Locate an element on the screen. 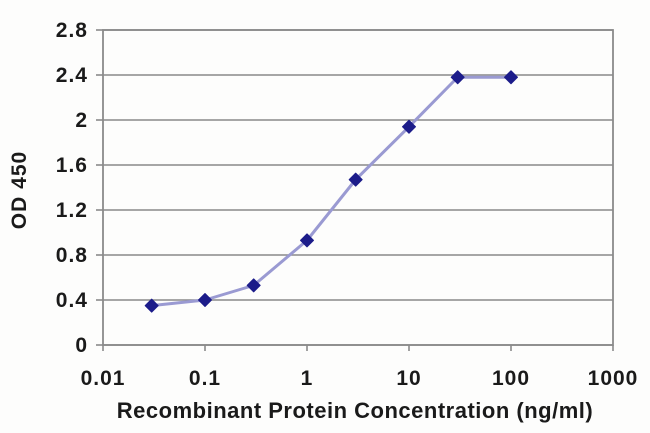 The width and height of the screenshot is (650, 433). y-axis-title: OD 450 is located at coordinates (19, 190).